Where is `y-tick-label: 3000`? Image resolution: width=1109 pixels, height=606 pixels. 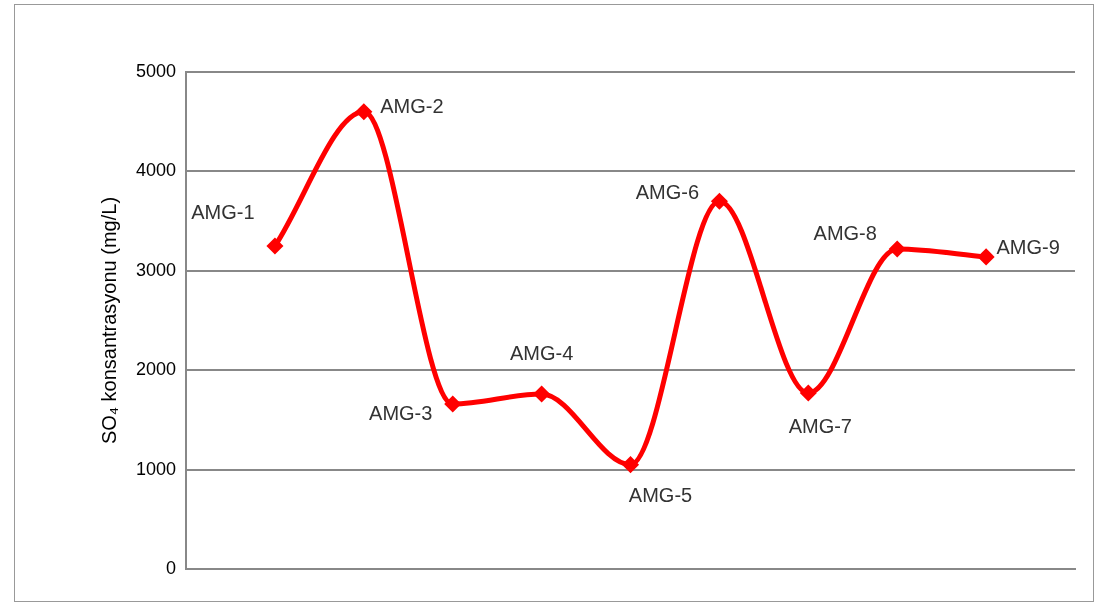
y-tick-label: 3000 is located at coordinates (156, 269).